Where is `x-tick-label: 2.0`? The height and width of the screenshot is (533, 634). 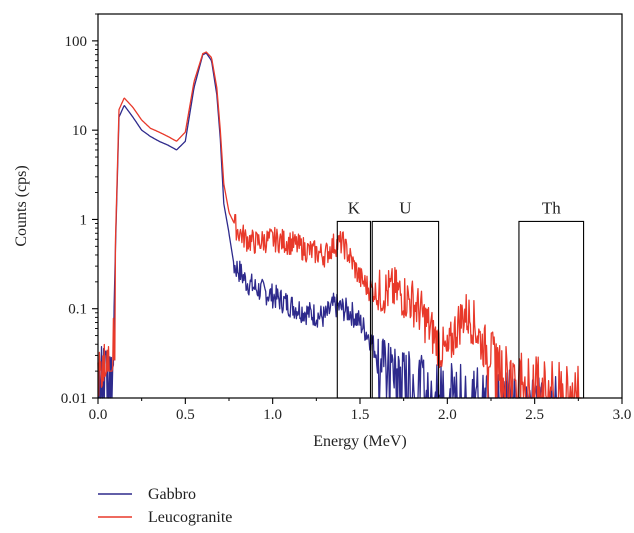 x-tick-label: 2.0 is located at coordinates (447, 415).